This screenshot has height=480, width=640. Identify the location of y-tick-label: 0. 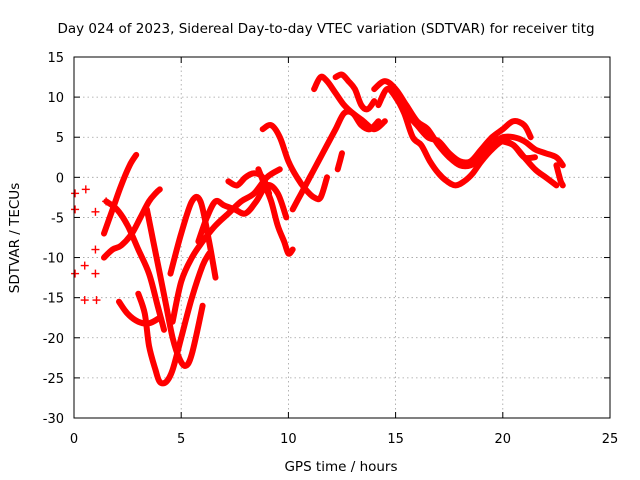
(60, 178).